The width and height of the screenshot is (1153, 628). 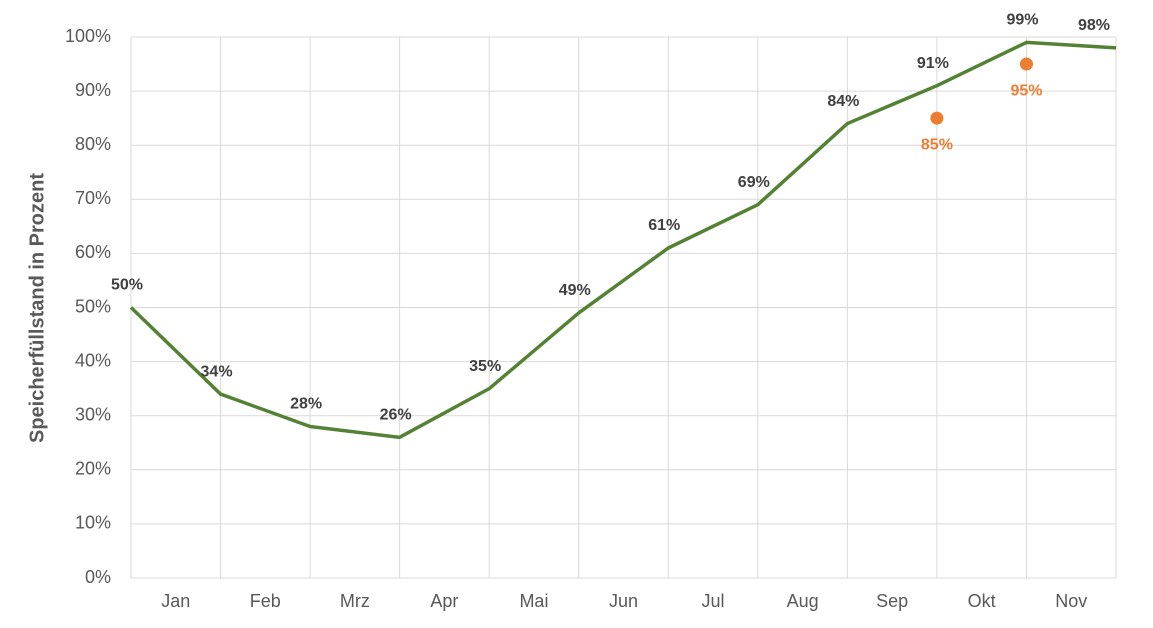 What do you see at coordinates (1022, 20) in the screenshot?
I see `data-label: 99%` at bounding box center [1022, 20].